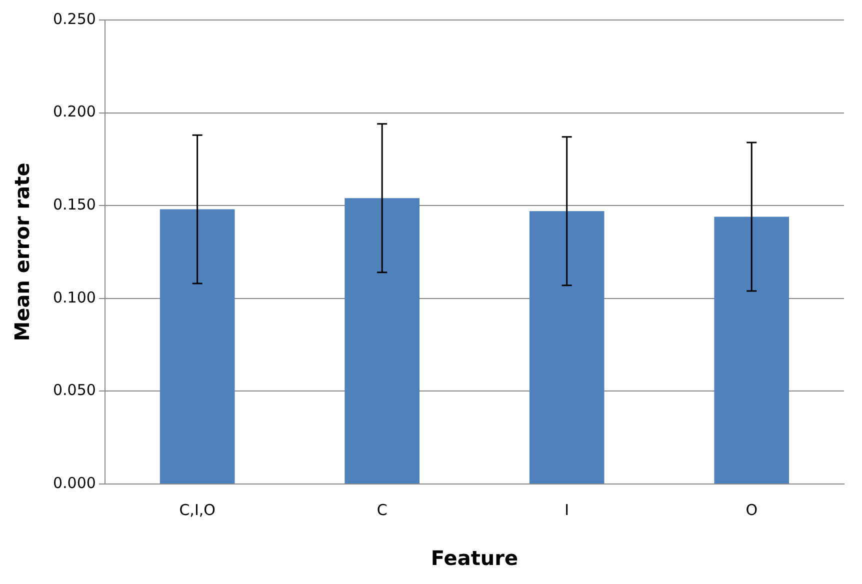 The height and width of the screenshot is (584, 862). I want to click on y-tick-label: 0.100, so click(74, 297).